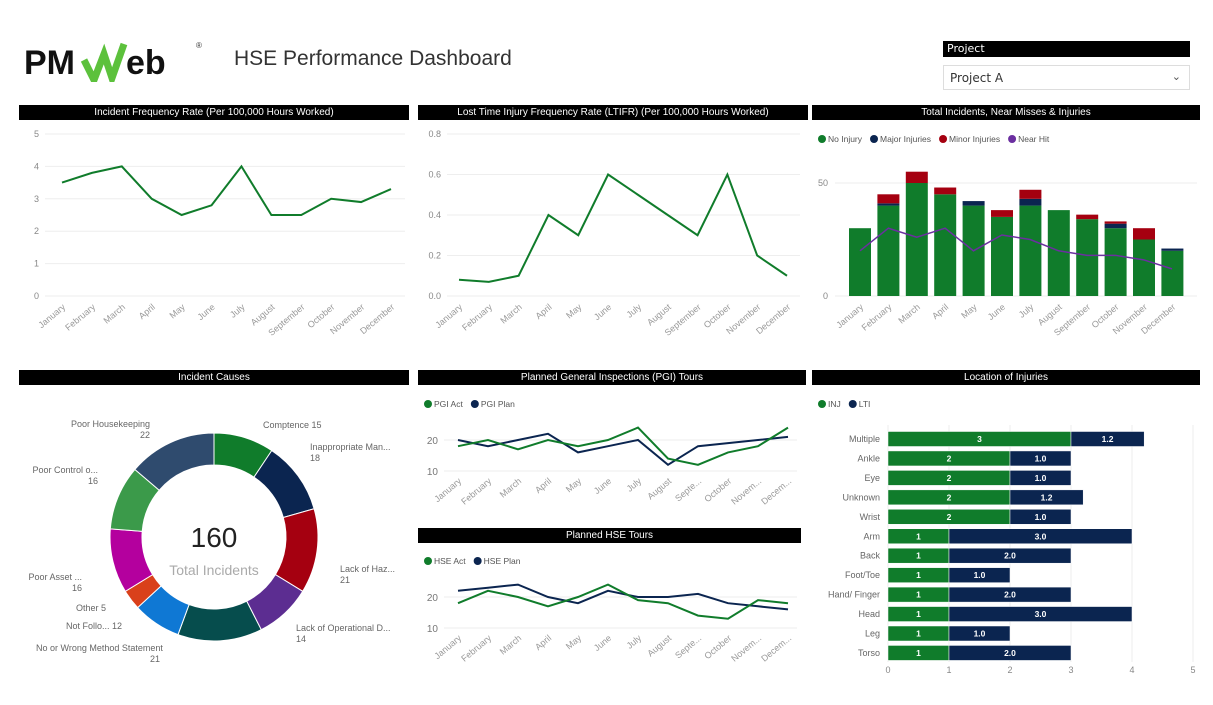 This screenshot has height=705, width=1213. What do you see at coordinates (633, 311) in the screenshot?
I see `ltifr-x-tick: July` at bounding box center [633, 311].